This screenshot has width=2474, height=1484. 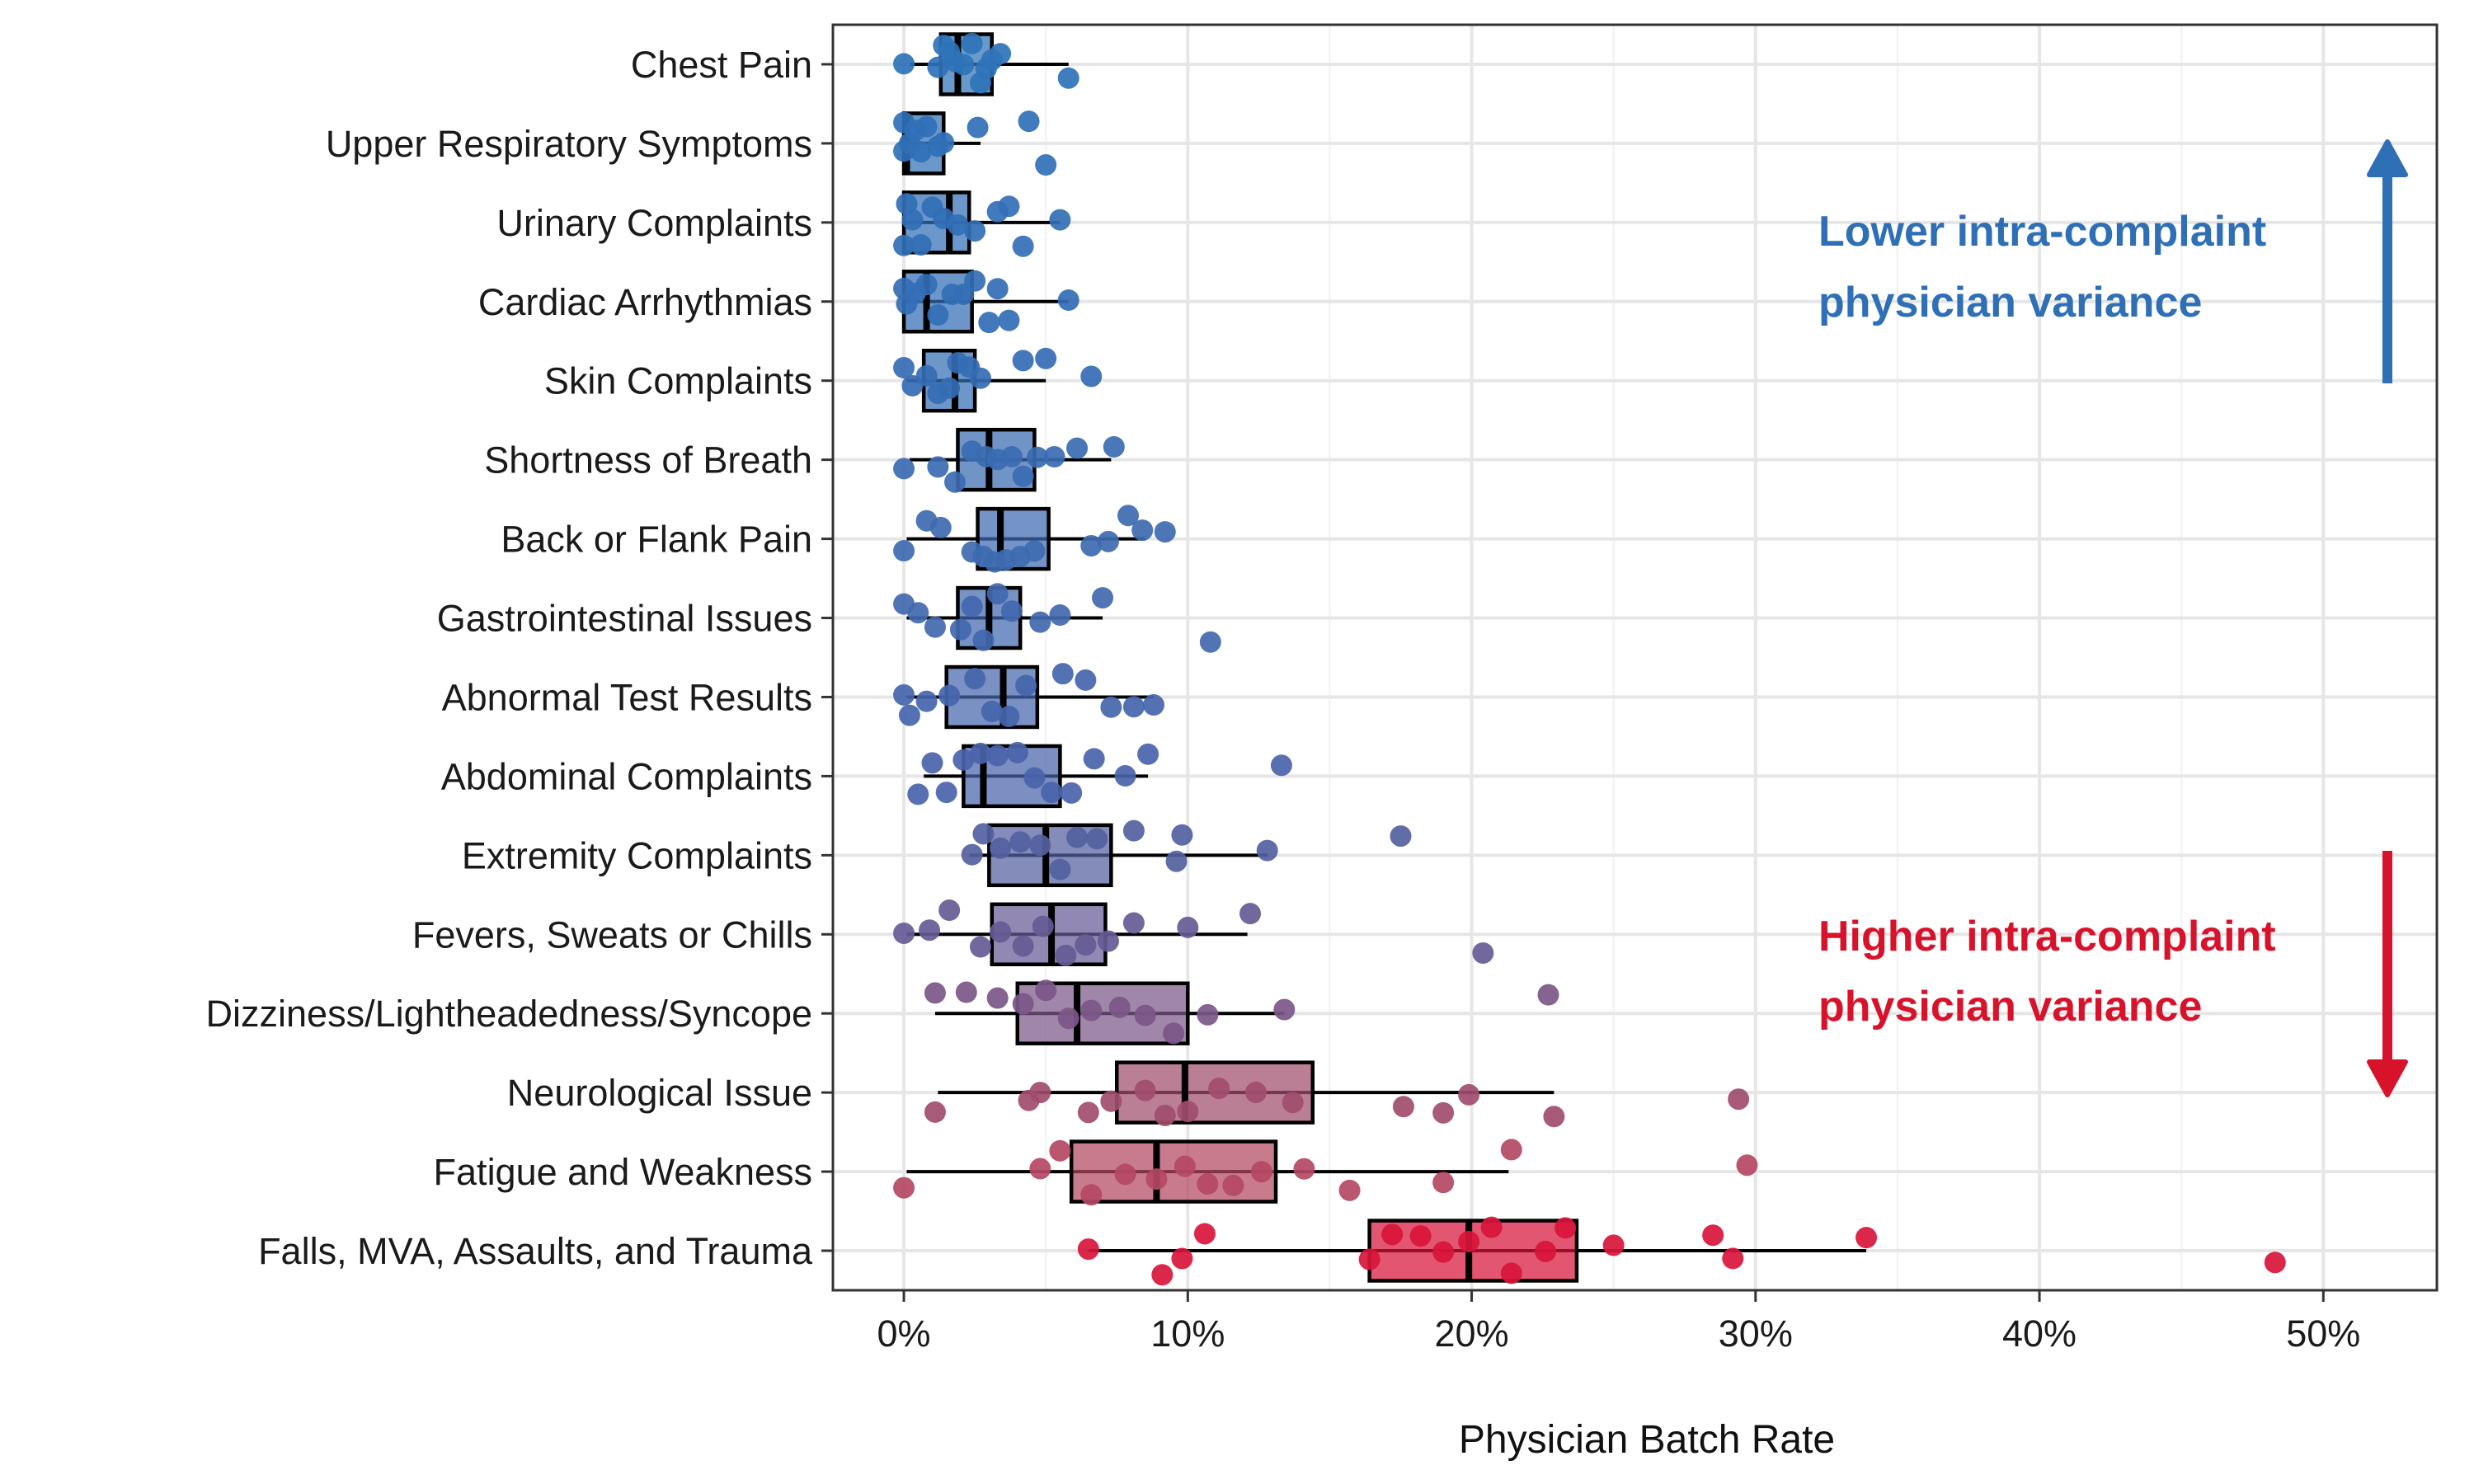 I want to click on box, so click(x=1173, y=1171).